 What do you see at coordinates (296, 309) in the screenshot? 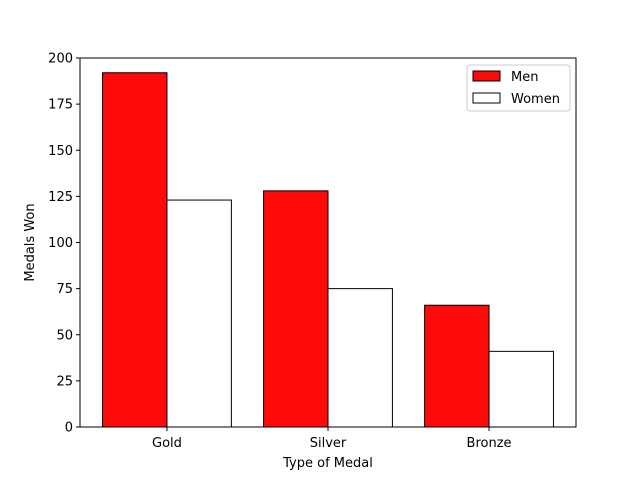
I see `bar-men-silver` at bounding box center [296, 309].